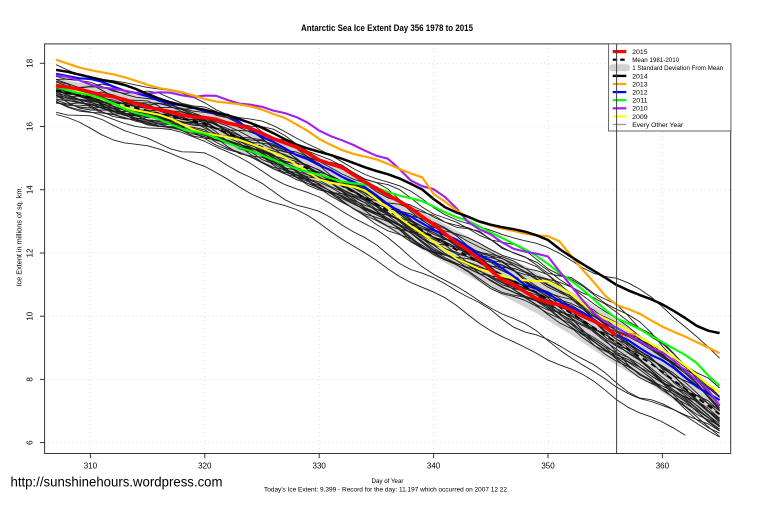 The width and height of the screenshot is (759, 506). What do you see at coordinates (640, 93) in the screenshot?
I see `svg-text: 2012` at bounding box center [640, 93].